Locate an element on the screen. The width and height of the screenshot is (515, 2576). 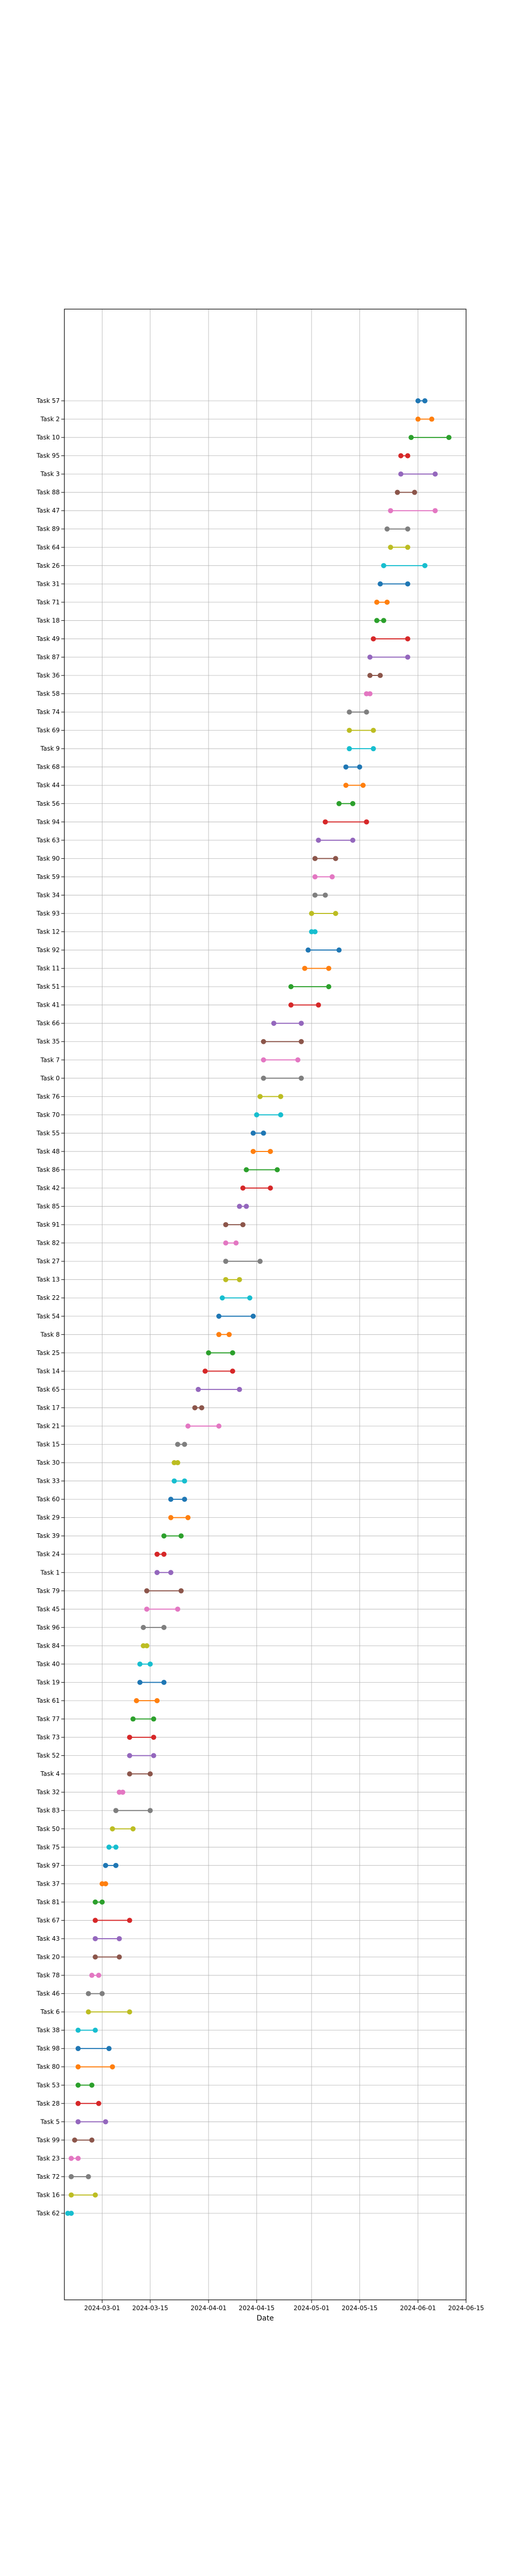
y-tick-label: Task 9 is located at coordinates (50, 748).